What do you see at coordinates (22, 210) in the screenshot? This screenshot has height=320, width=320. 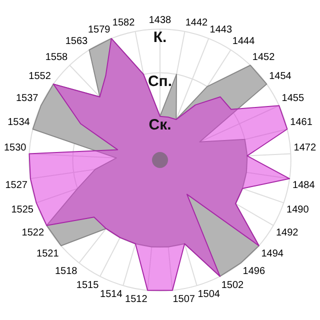 I see `spoke-label: 1525` at bounding box center [22, 210].